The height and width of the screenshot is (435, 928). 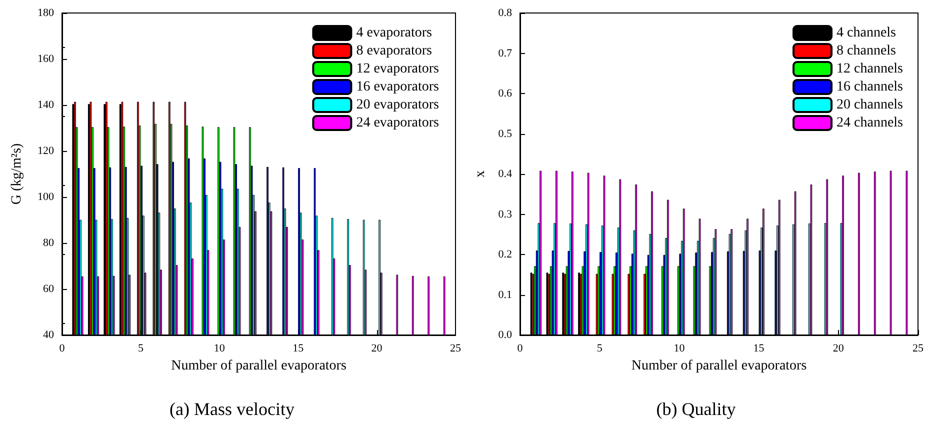 I want to click on y-tick-label: 80, so click(x=48, y=243).